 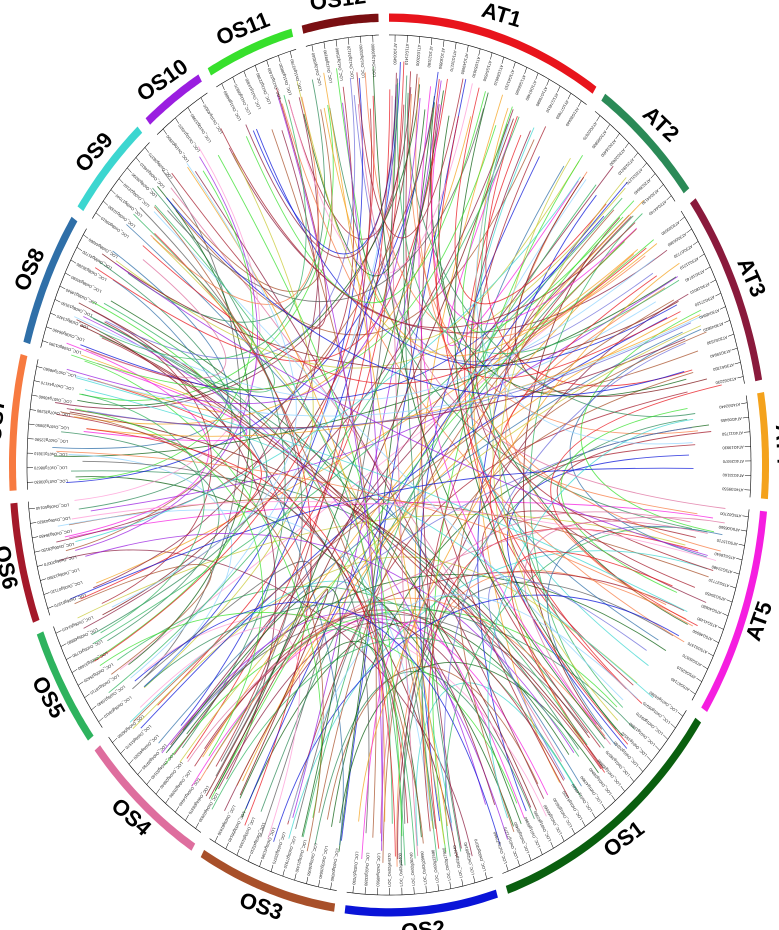 What do you see at coordinates (713, 327) in the screenshot?
I see `gene-label: AT3G49820` at bounding box center [713, 327].